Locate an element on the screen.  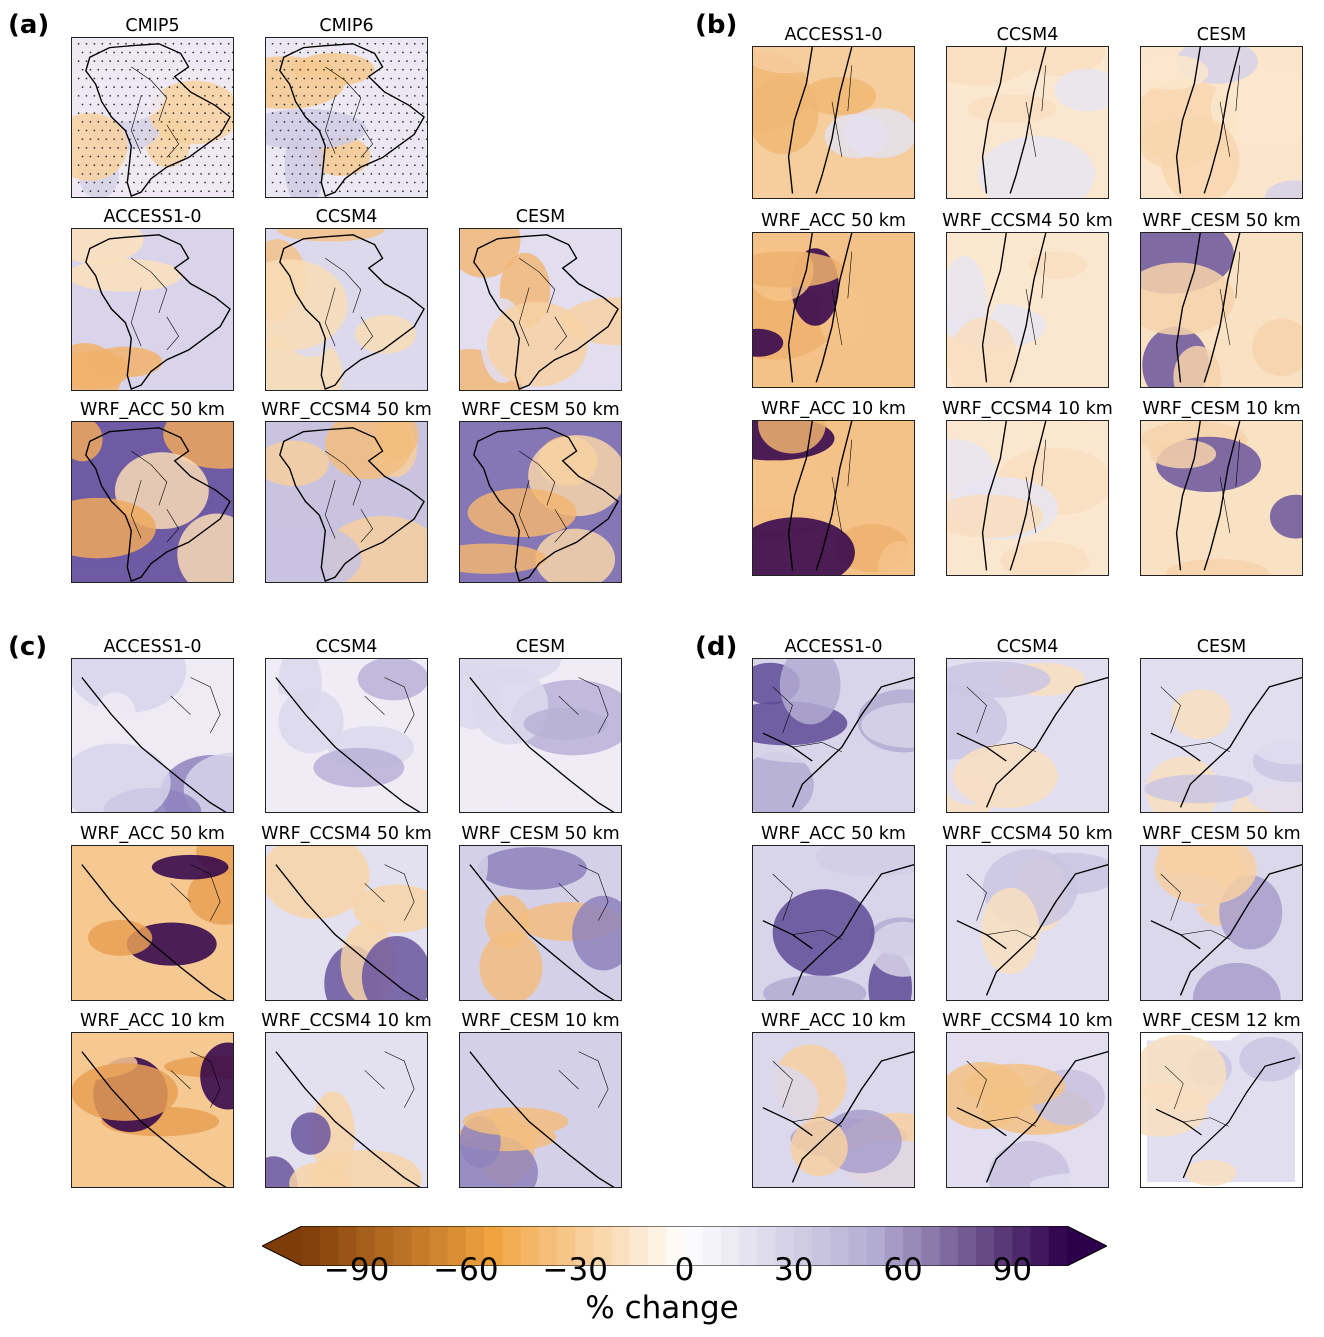
colorbar-tick-label: 0 is located at coordinates (684, 1270).